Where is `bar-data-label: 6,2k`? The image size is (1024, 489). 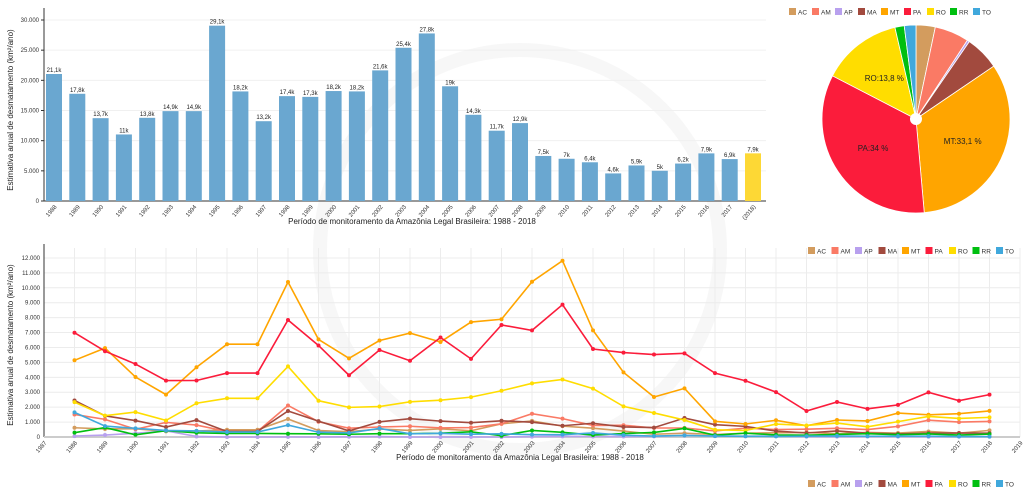
bar-data-label: 6,2k is located at coordinates (683, 161).